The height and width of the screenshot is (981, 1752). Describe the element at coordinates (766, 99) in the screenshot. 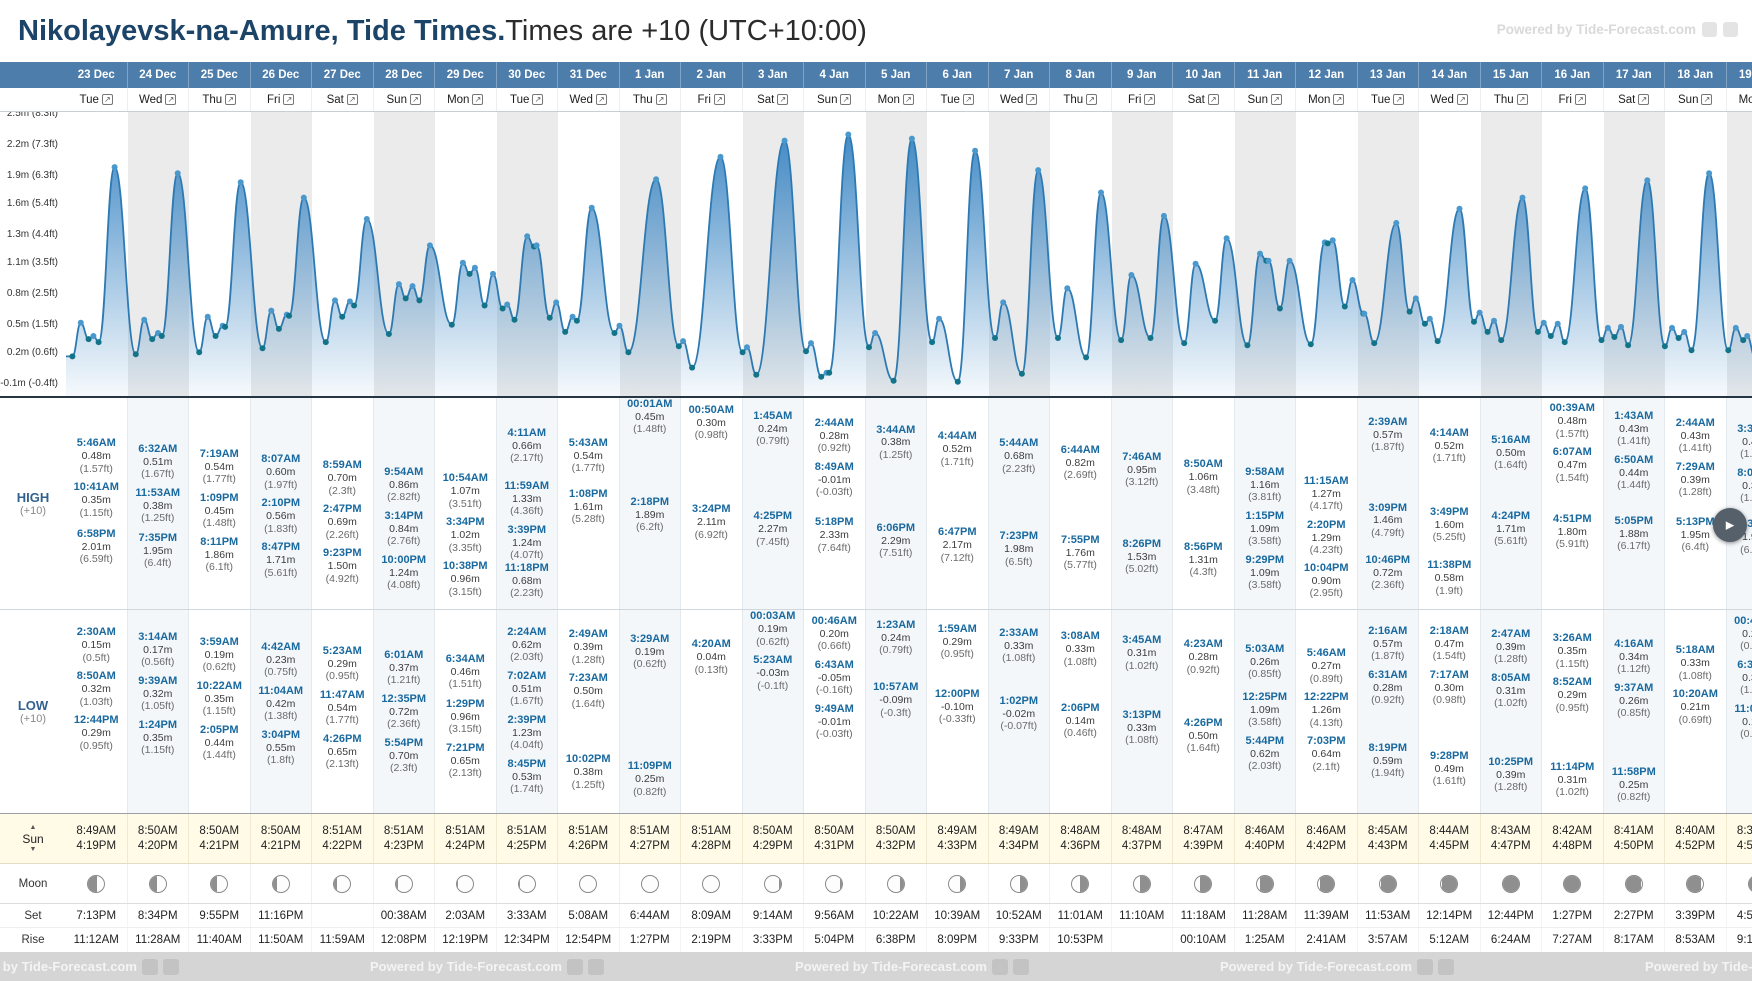

I see `weekday-label: Sat` at that location.